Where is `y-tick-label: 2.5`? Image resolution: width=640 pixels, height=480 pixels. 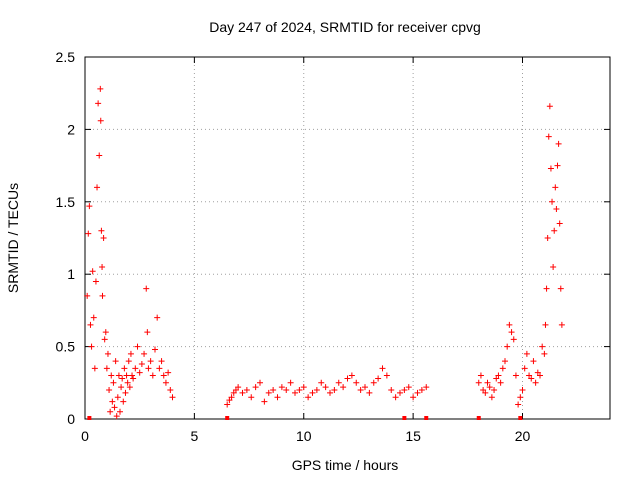 y-tick-label: 2.5 is located at coordinates (66, 57).